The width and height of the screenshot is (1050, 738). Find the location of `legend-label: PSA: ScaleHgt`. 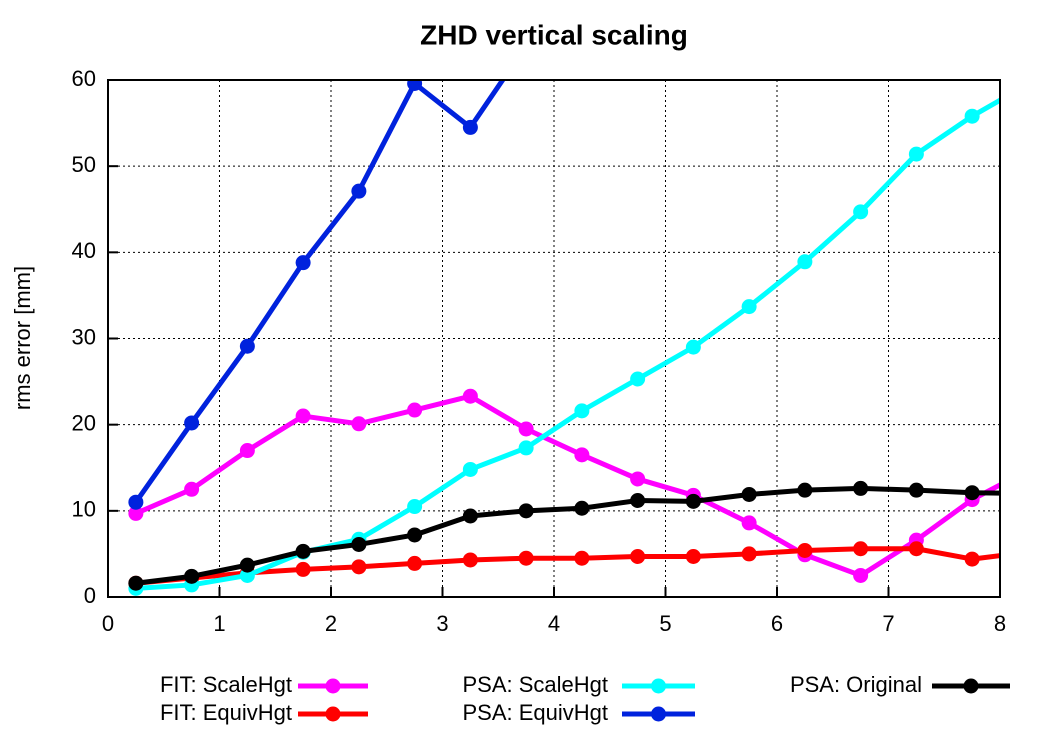

legend-label: PSA: ScaleHgt is located at coordinates (535, 684).